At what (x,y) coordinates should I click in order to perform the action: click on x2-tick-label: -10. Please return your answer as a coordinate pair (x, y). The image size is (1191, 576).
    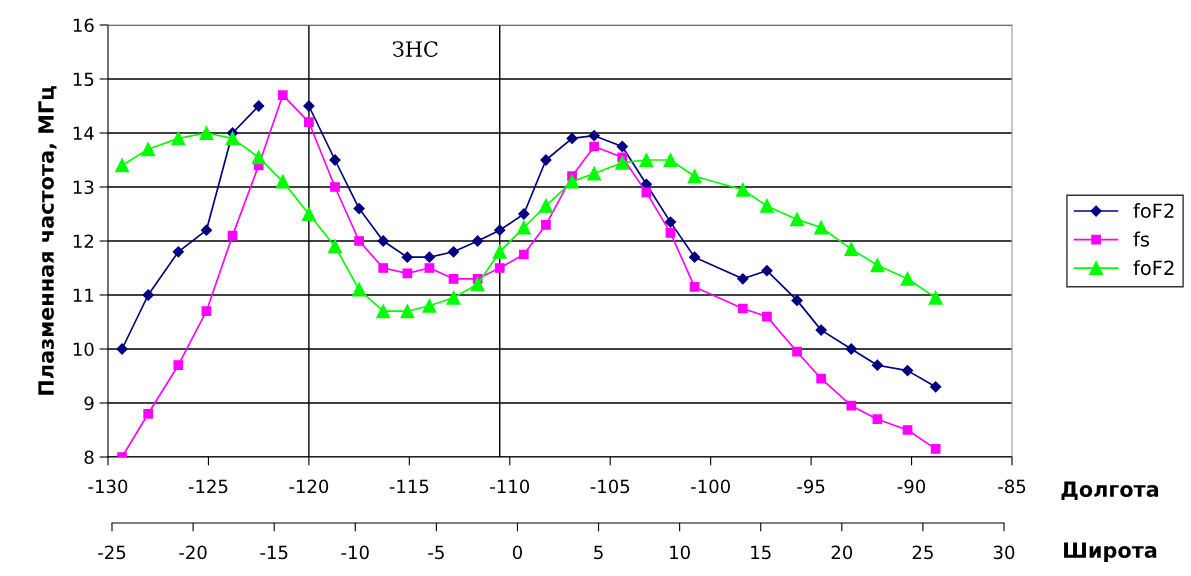
    Looking at the image, I should click on (355, 552).